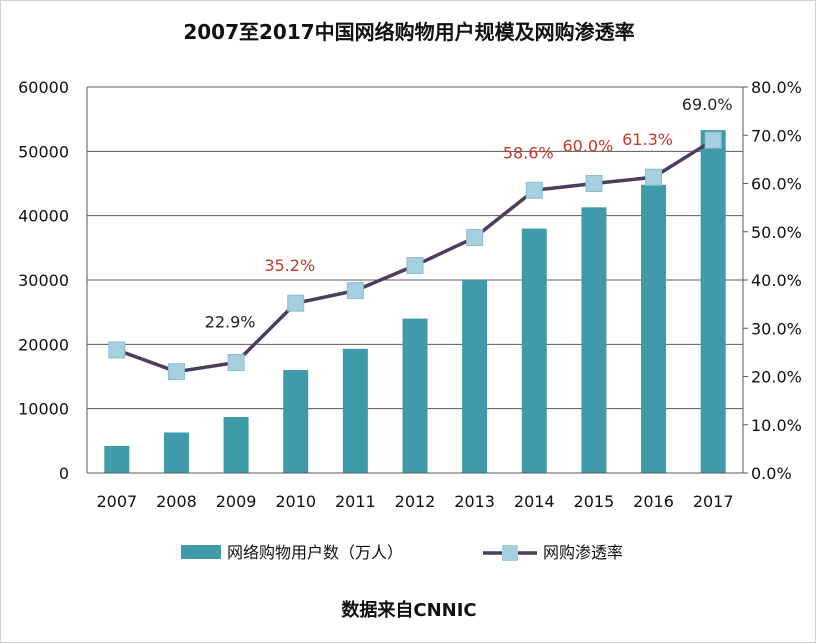 Image resolution: width=816 pixels, height=644 pixels. Describe the element at coordinates (201, 552) in the screenshot. I see `legend-swatch-bar` at that location.